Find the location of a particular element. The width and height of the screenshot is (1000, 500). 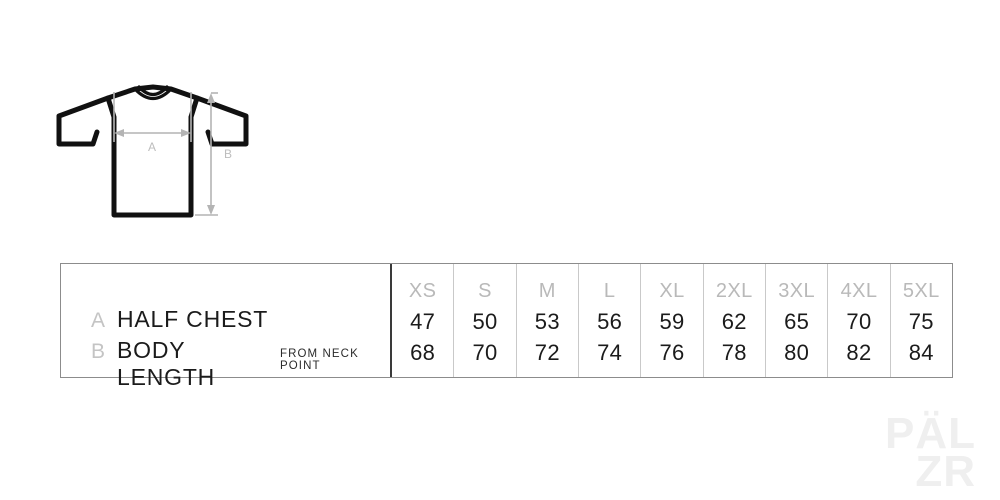

table-row: B BODY LENGTH FROM NECK POINT is located at coordinates (225, 363).